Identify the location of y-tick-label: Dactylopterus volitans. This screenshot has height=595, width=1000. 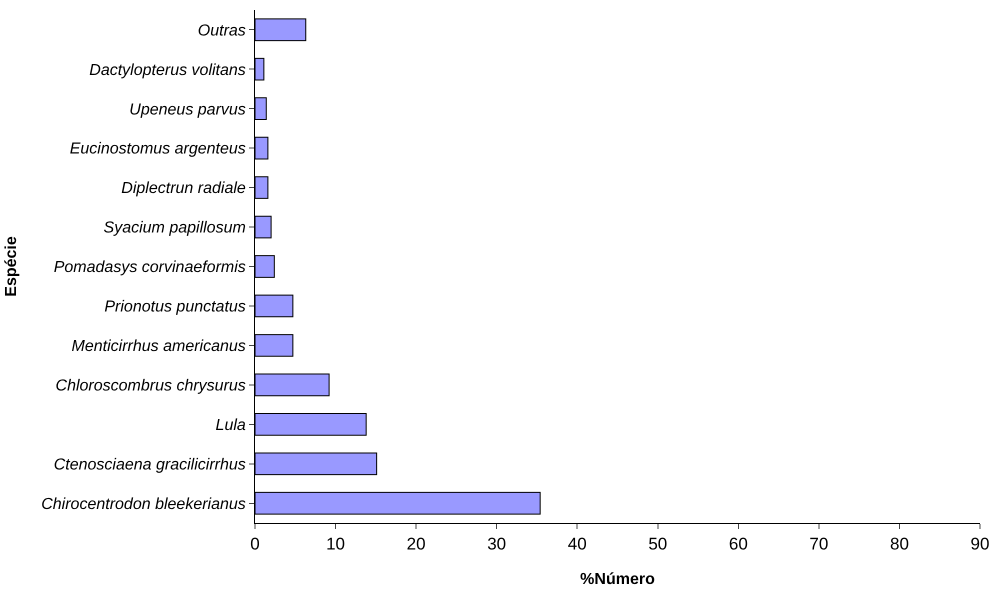
(167, 70).